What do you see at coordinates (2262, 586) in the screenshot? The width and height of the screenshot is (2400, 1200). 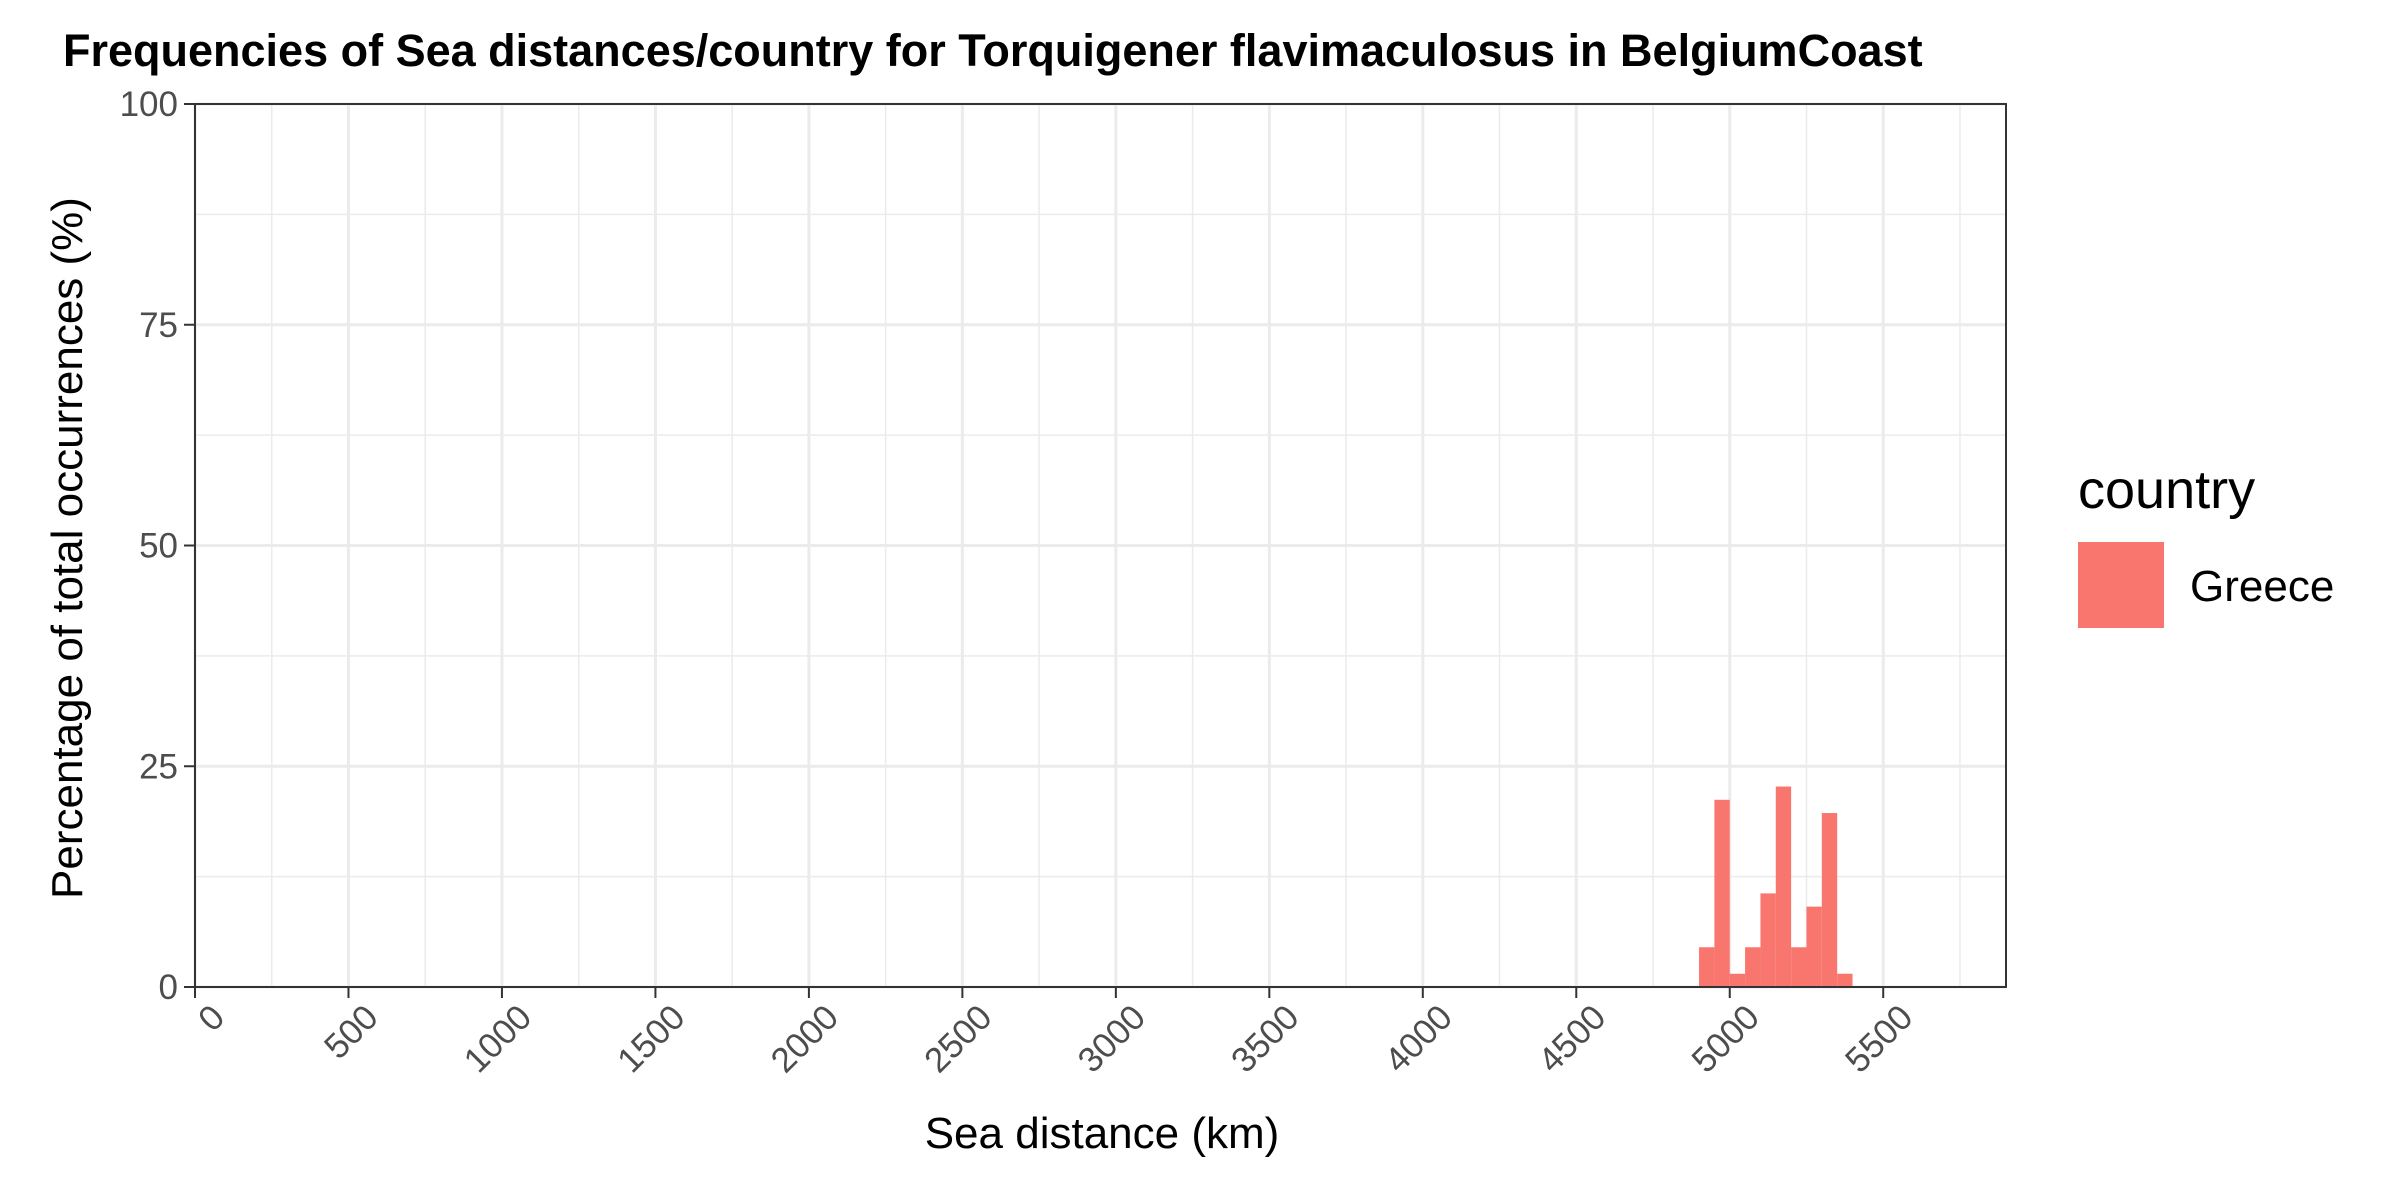 I see `legend-label-greece: Greece` at bounding box center [2262, 586].